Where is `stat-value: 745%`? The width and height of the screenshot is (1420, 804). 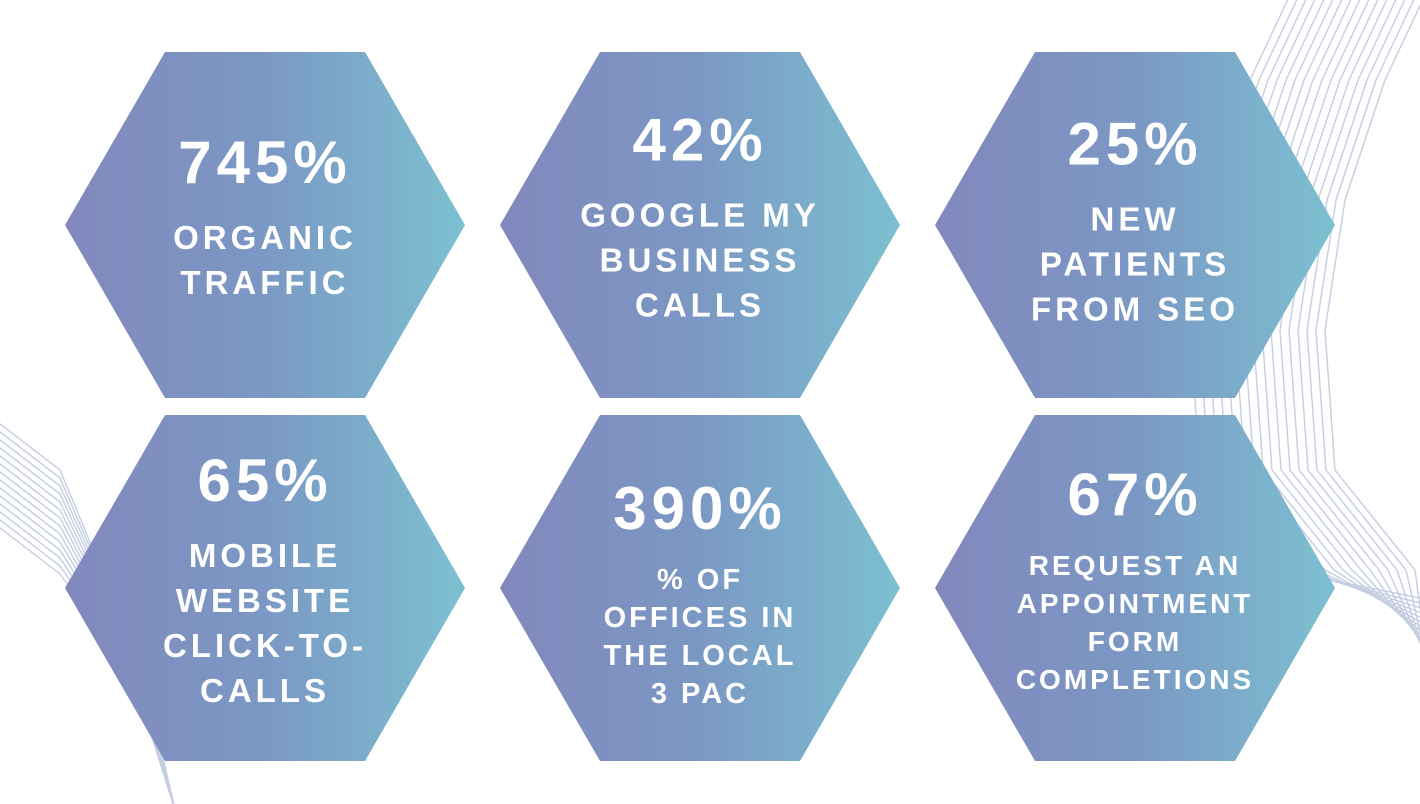
stat-value: 745% is located at coordinates (265, 162).